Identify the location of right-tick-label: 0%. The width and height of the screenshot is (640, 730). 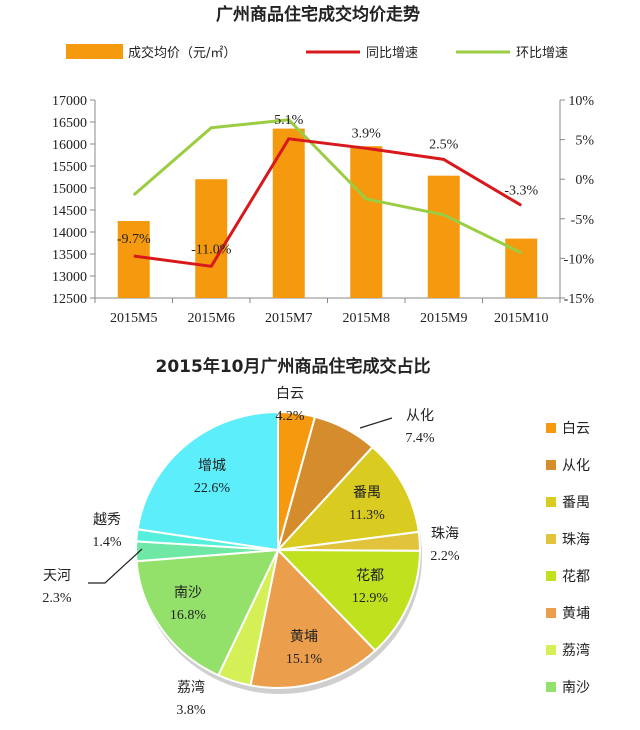
(584, 180).